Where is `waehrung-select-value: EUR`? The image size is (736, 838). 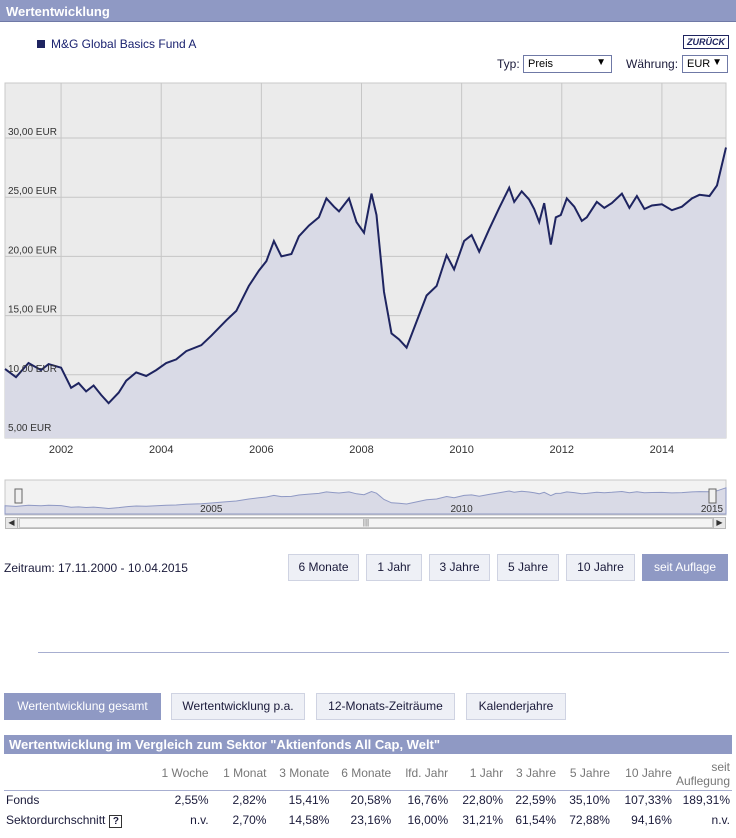 waehrung-select-value: EUR is located at coordinates (699, 64).